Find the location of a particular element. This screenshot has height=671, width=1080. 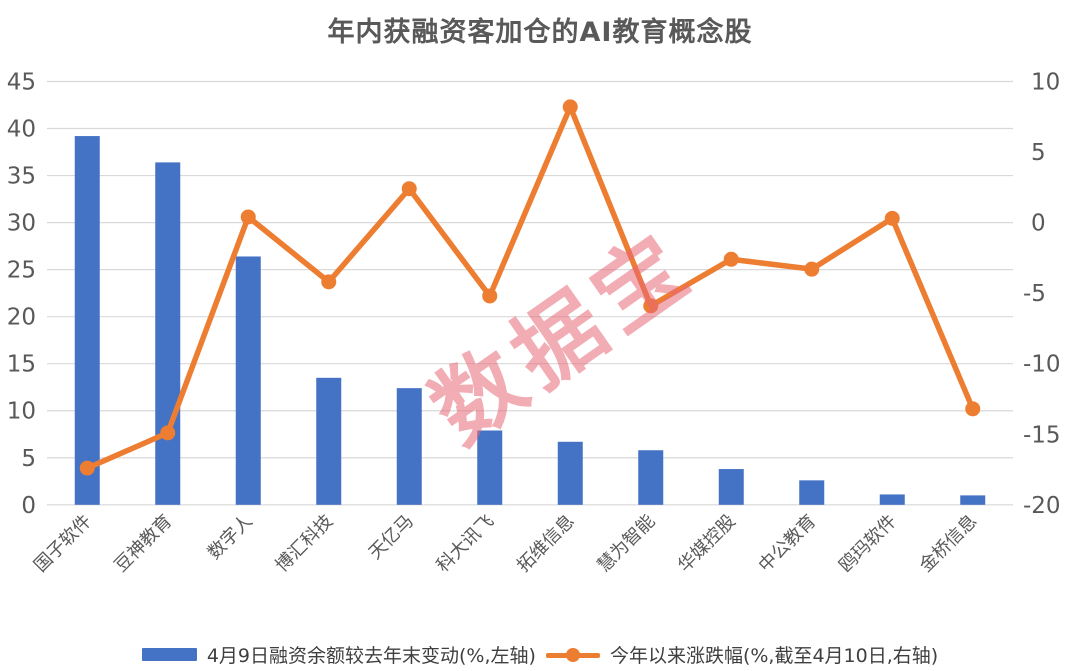

left-axis-tick-label: 20 is located at coordinates (21, 318).